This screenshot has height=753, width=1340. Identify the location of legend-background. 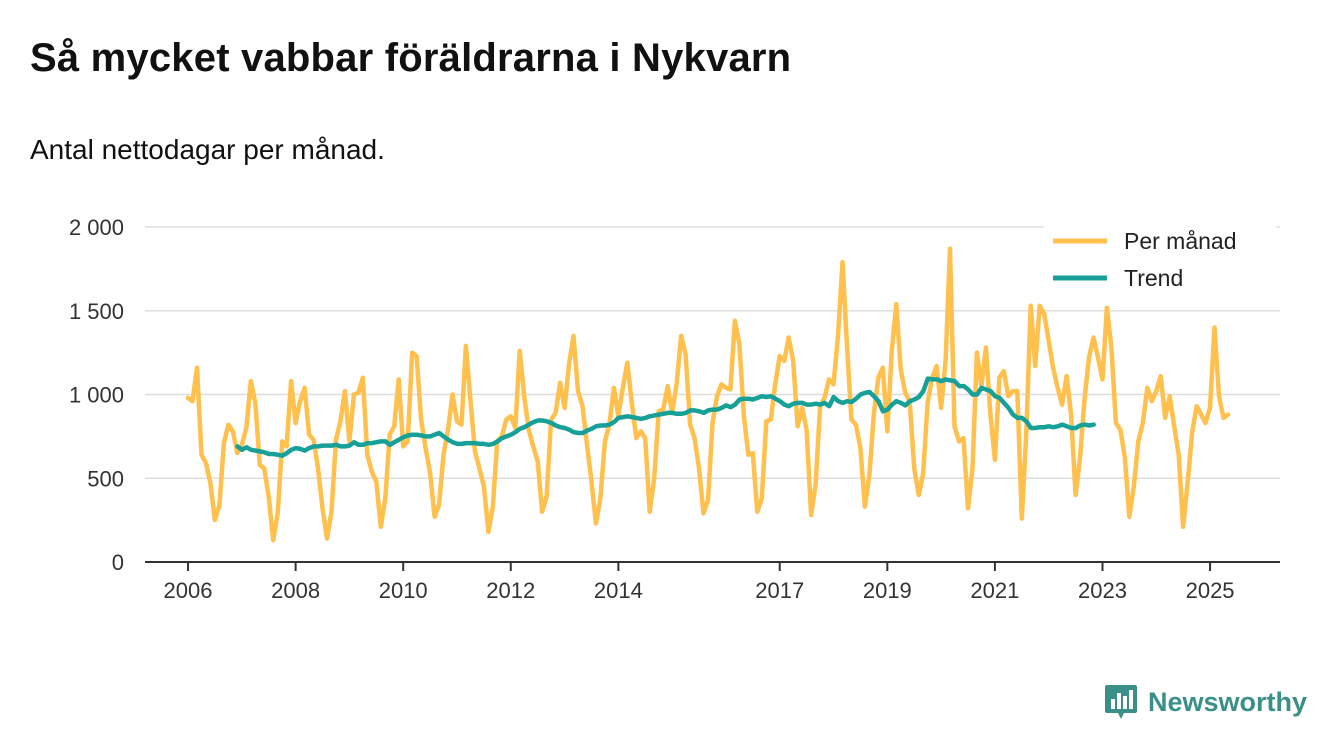
(1160, 263).